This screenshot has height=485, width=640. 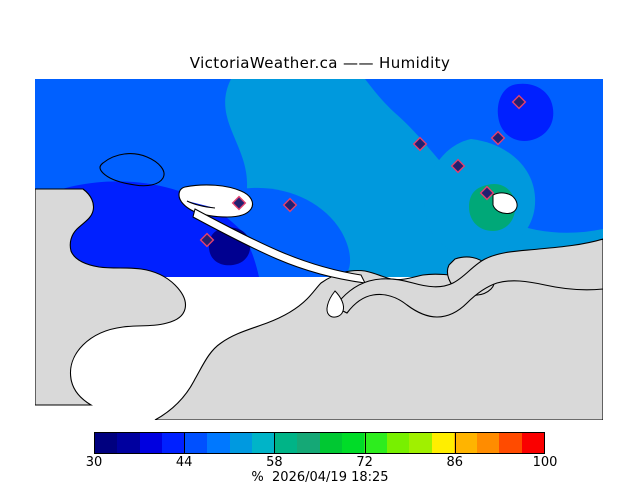 What do you see at coordinates (111, 297) in the screenshot?
I see `landmass-victoria` at bounding box center [111, 297].